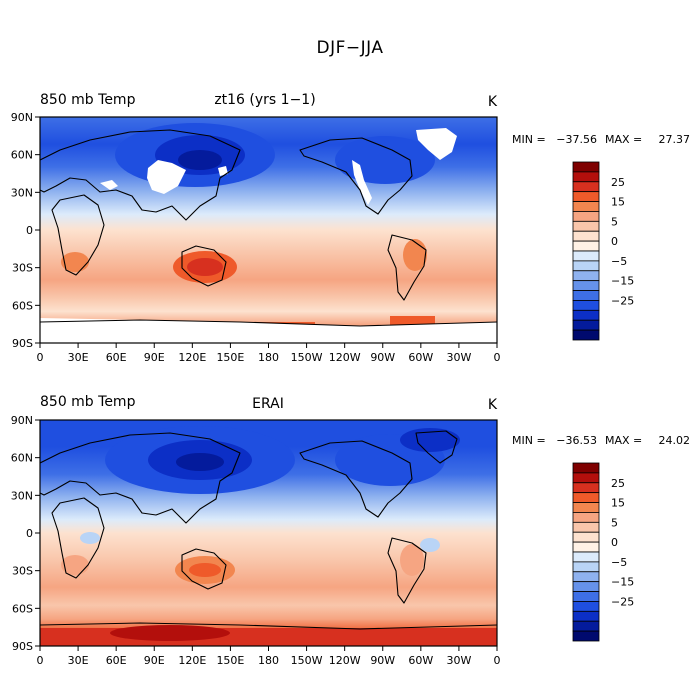 This screenshot has width=700, height=700. Describe the element at coordinates (576, 139) in the screenshot. I see `stats-min-value: −37.56` at that location.